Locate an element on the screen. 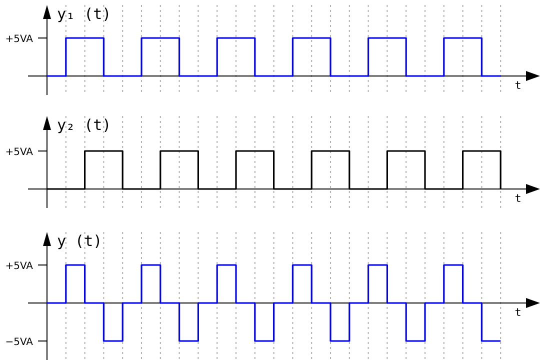  y-axis-title: y₂ (t) is located at coordinates (84, 125).